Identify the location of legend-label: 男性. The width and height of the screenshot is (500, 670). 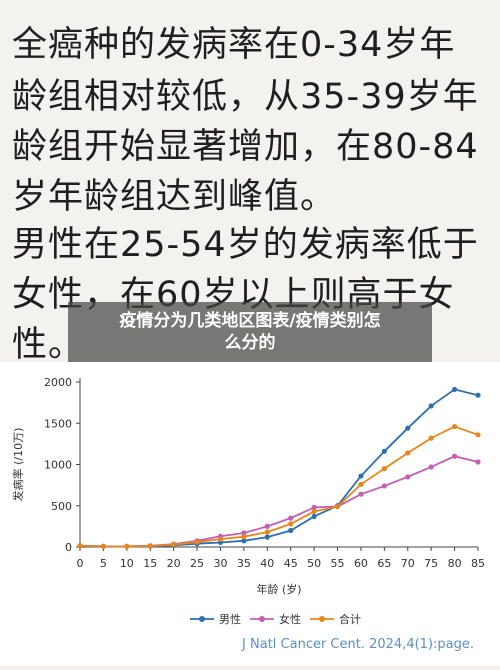
(230, 619).